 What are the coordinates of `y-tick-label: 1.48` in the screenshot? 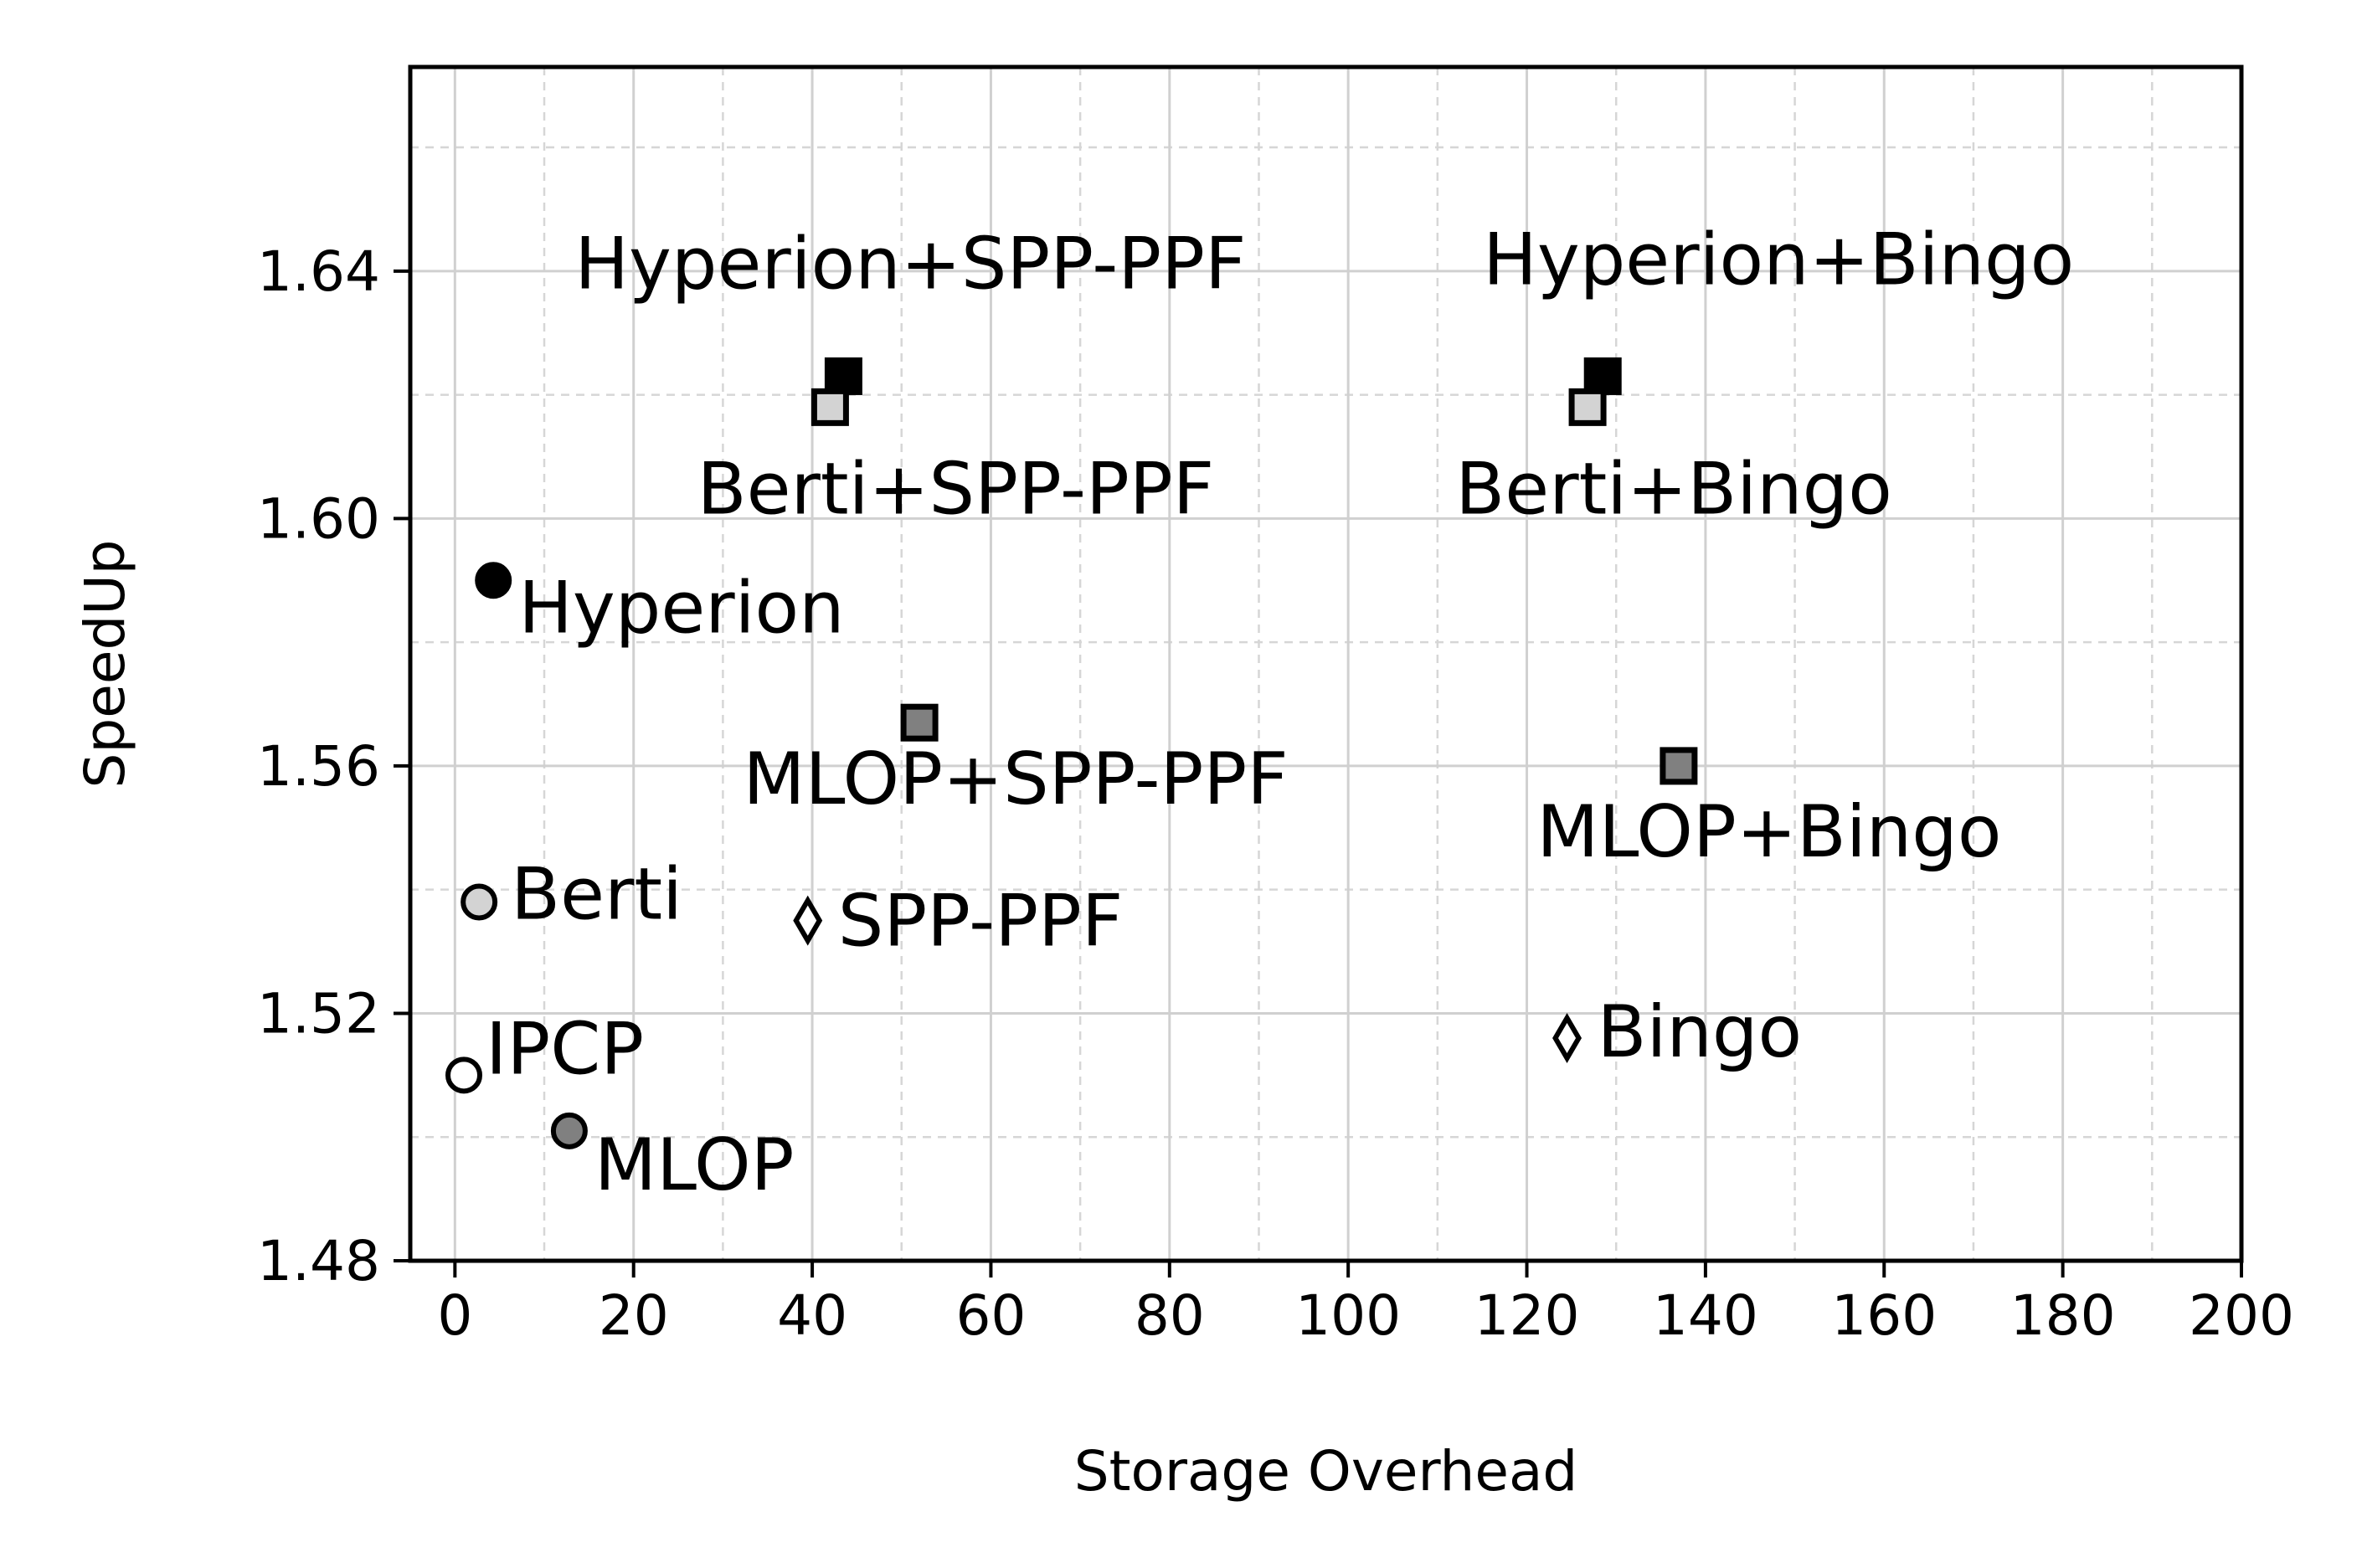 It's located at (318, 1261).